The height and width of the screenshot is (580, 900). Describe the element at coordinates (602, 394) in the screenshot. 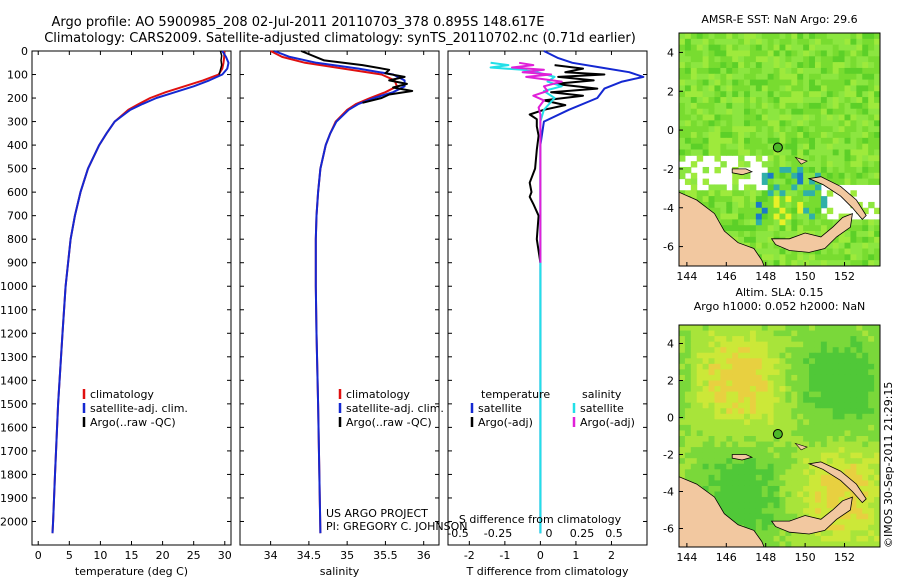

I see `legend-title-salinity: salinity` at that location.